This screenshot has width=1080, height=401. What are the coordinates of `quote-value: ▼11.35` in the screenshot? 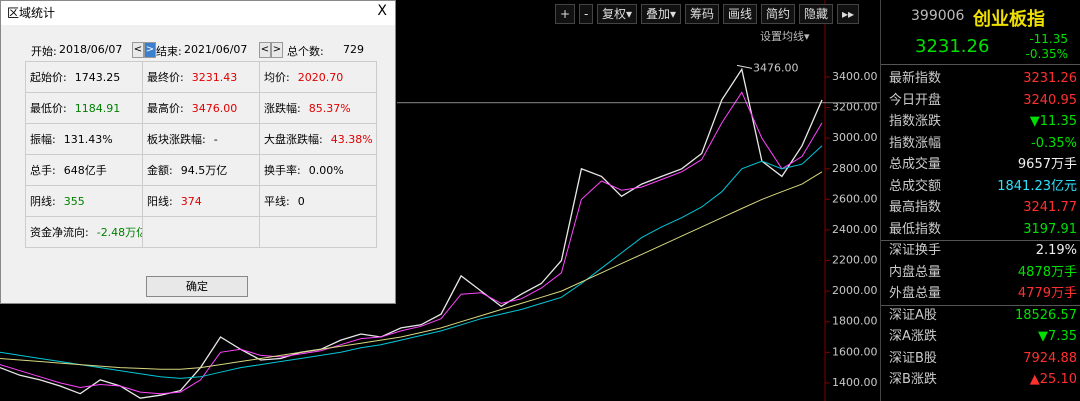 It's located at (1053, 121).